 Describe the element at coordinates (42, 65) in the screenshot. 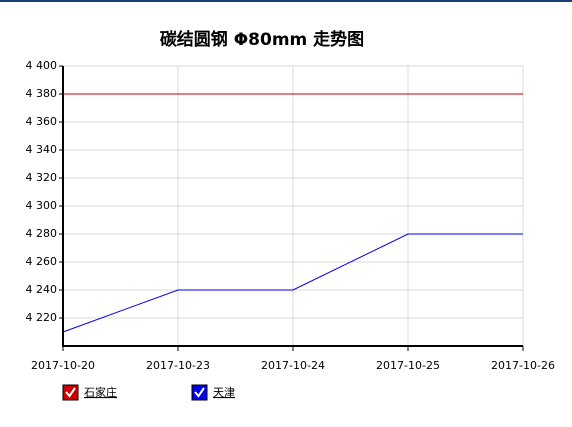

I see `y-tick-label: 4 400` at that location.